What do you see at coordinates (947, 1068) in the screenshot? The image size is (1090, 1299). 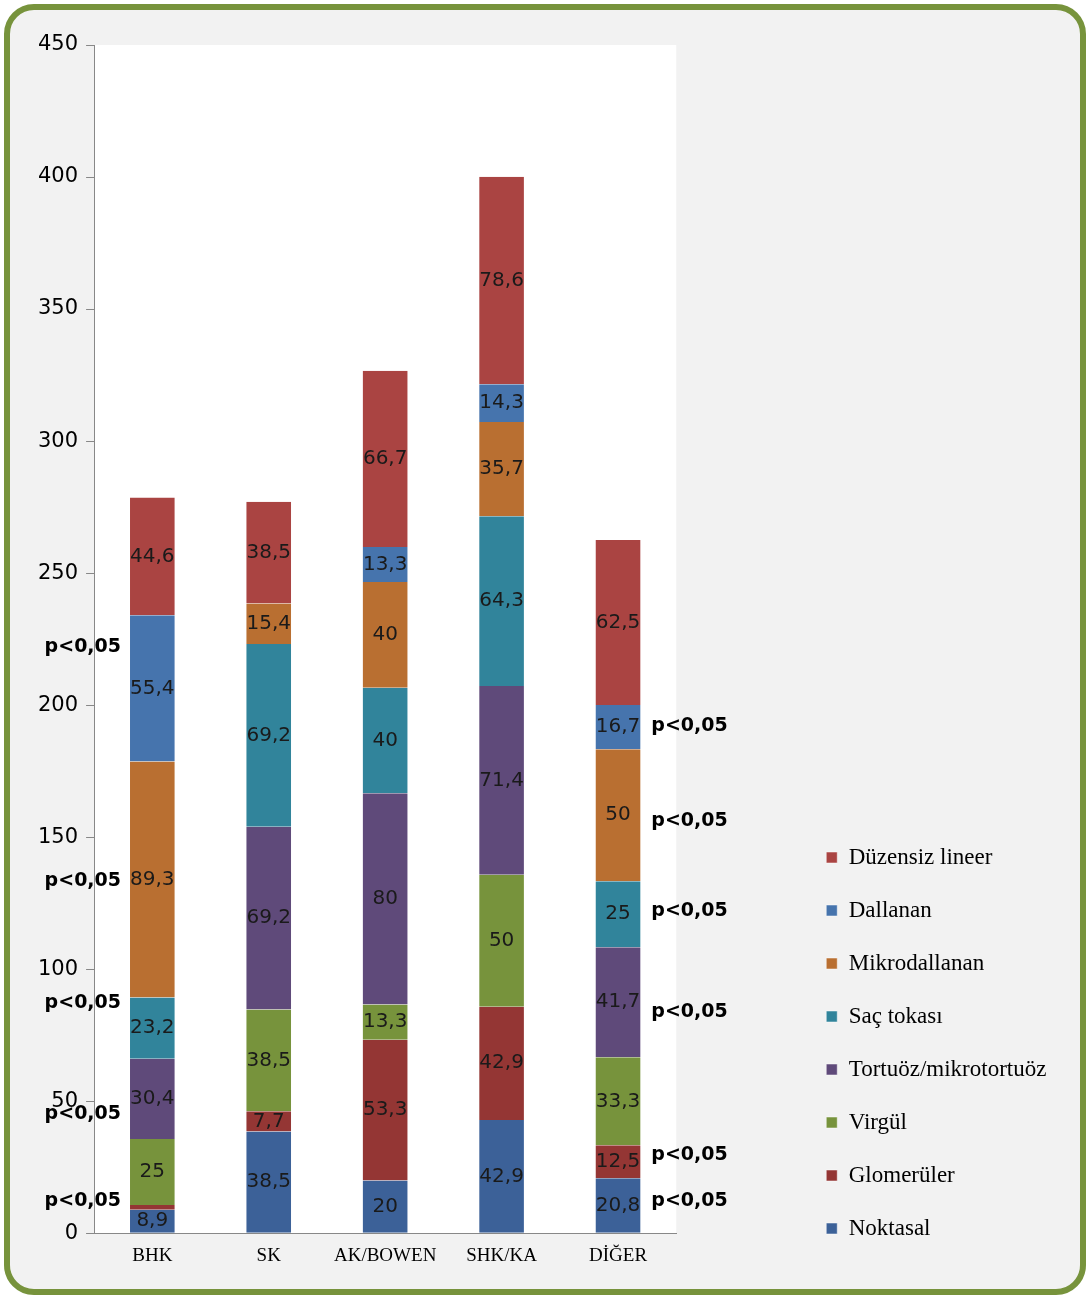 I see `legend-label: Tortuöz/mikrotortuöz` at bounding box center [947, 1068].